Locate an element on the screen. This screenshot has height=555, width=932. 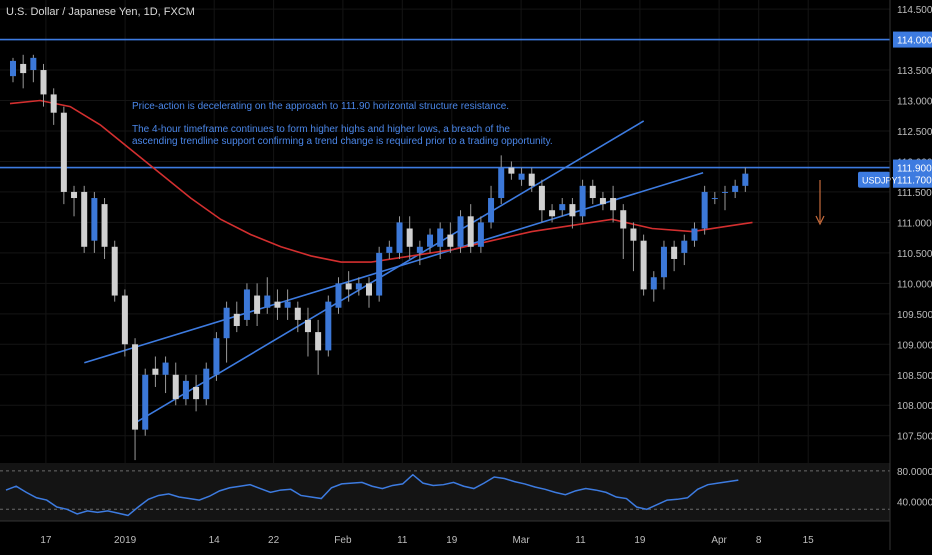
level-price-label: 111.900 is located at coordinates (914, 169).